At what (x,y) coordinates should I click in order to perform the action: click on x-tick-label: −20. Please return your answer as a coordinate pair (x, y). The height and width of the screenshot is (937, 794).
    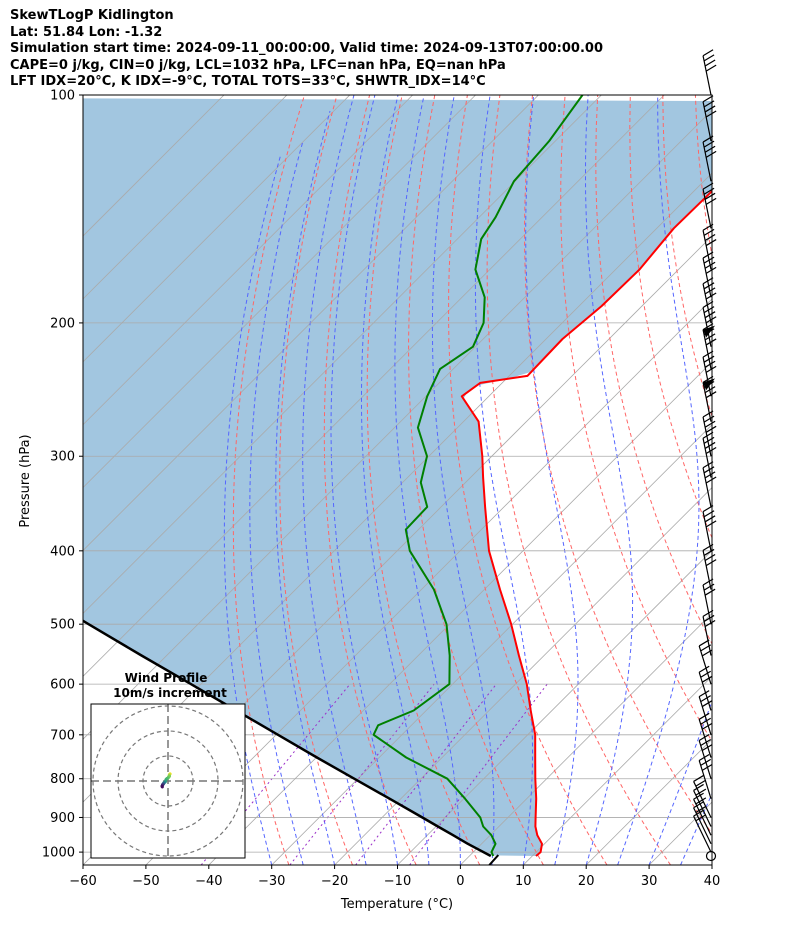
    Looking at the image, I should click on (334, 881).